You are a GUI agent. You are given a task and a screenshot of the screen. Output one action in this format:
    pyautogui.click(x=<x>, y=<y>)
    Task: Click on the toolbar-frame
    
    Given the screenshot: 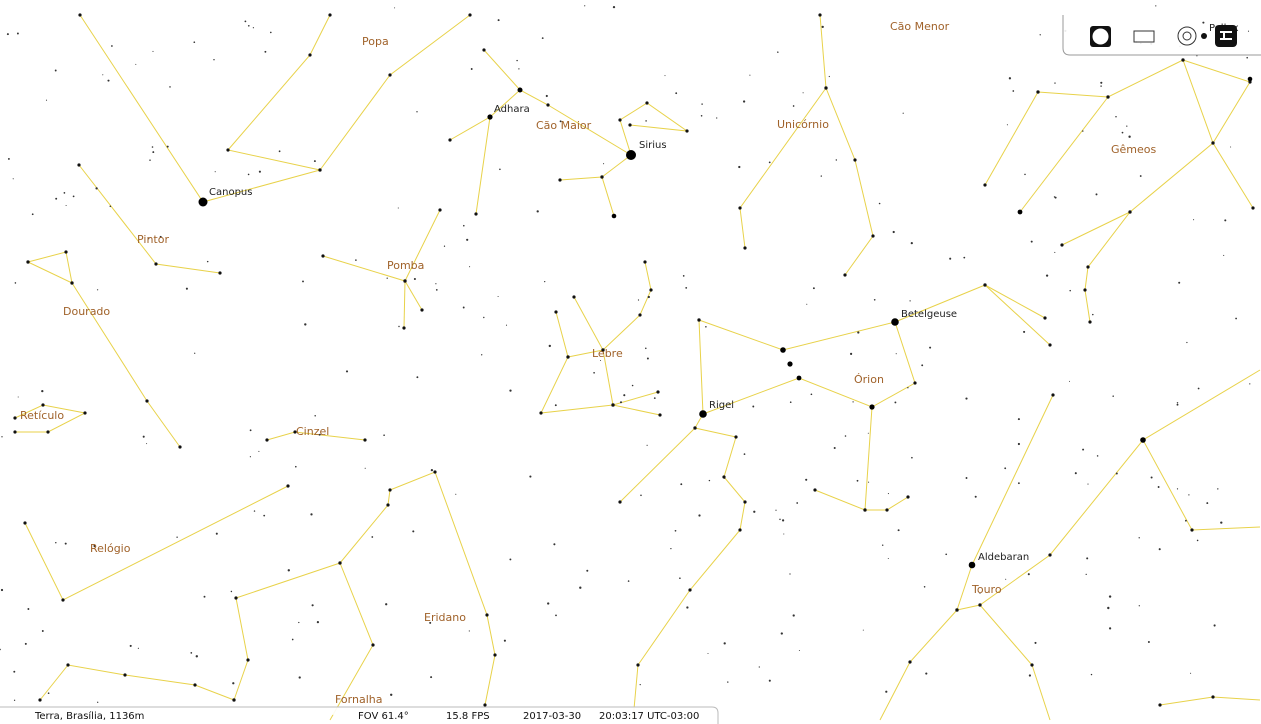 What is the action you would take?
    pyautogui.click(x=1161, y=35)
    